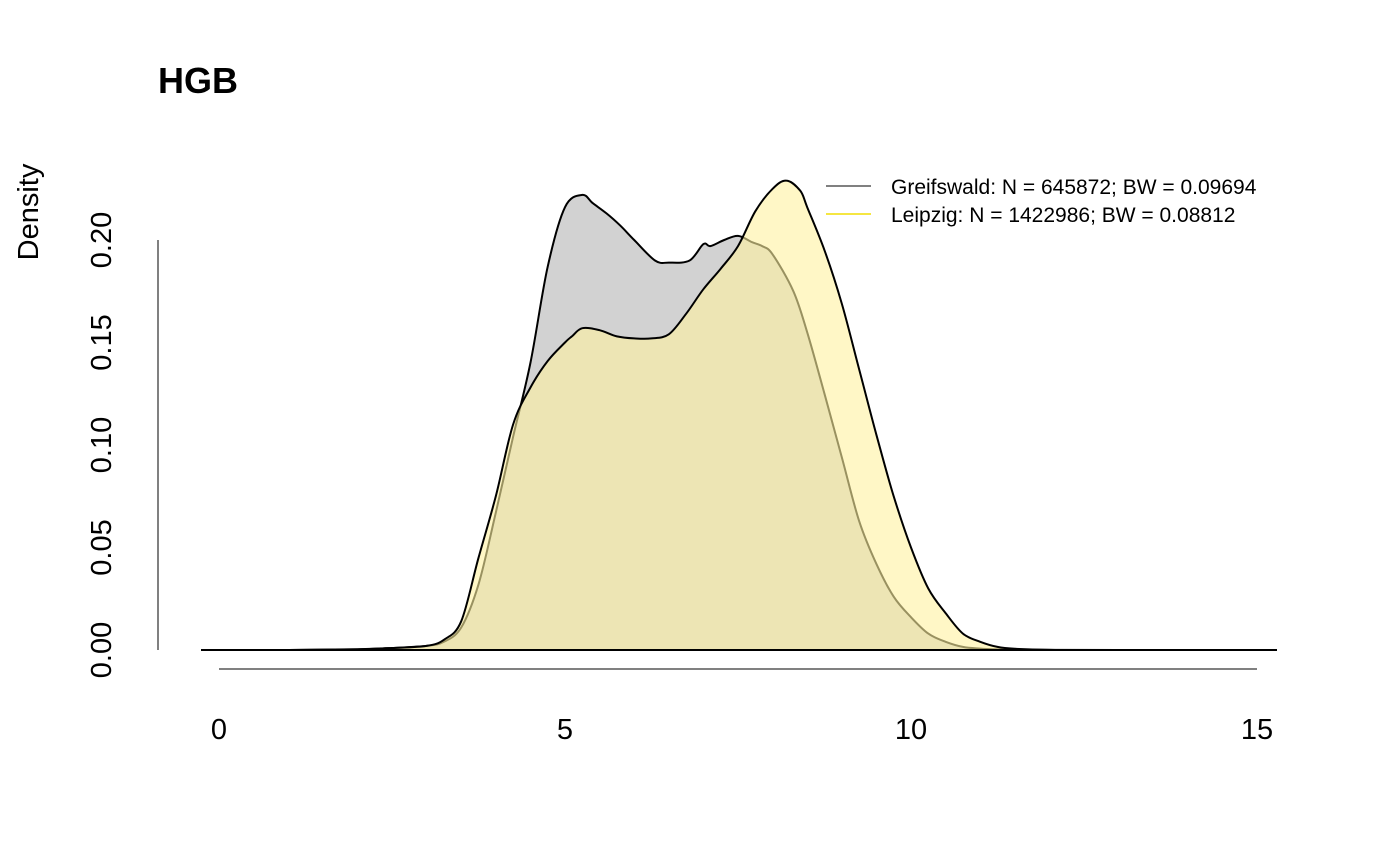 The image size is (1400, 865). Describe the element at coordinates (29, 211) in the screenshot. I see `y-axis-label: Density` at that location.